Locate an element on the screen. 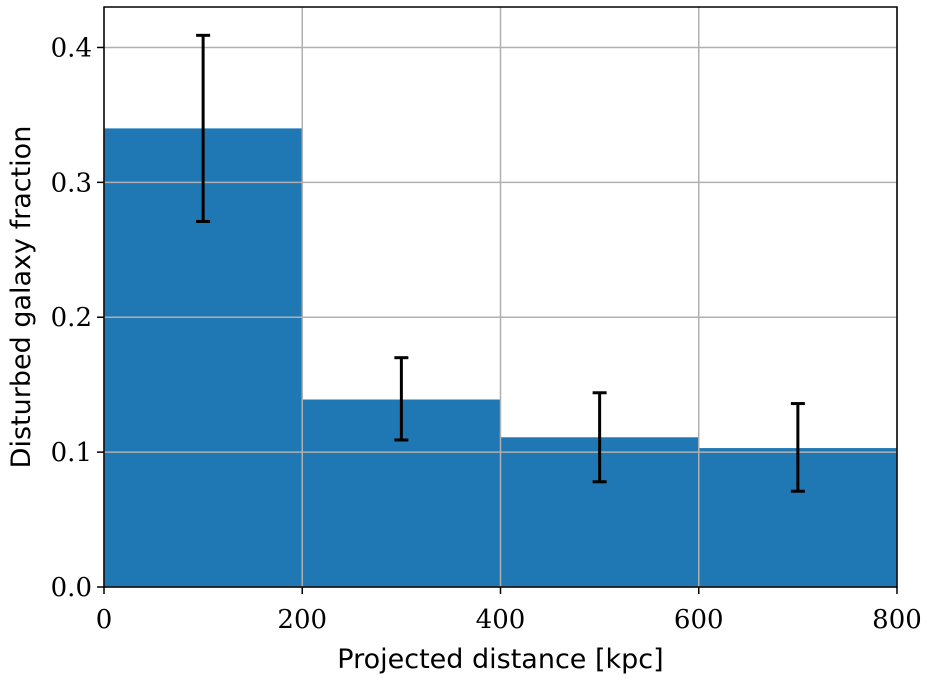 This screenshot has height=681, width=927. x-axis-label: Projected distance [kpc] is located at coordinates (500, 659).